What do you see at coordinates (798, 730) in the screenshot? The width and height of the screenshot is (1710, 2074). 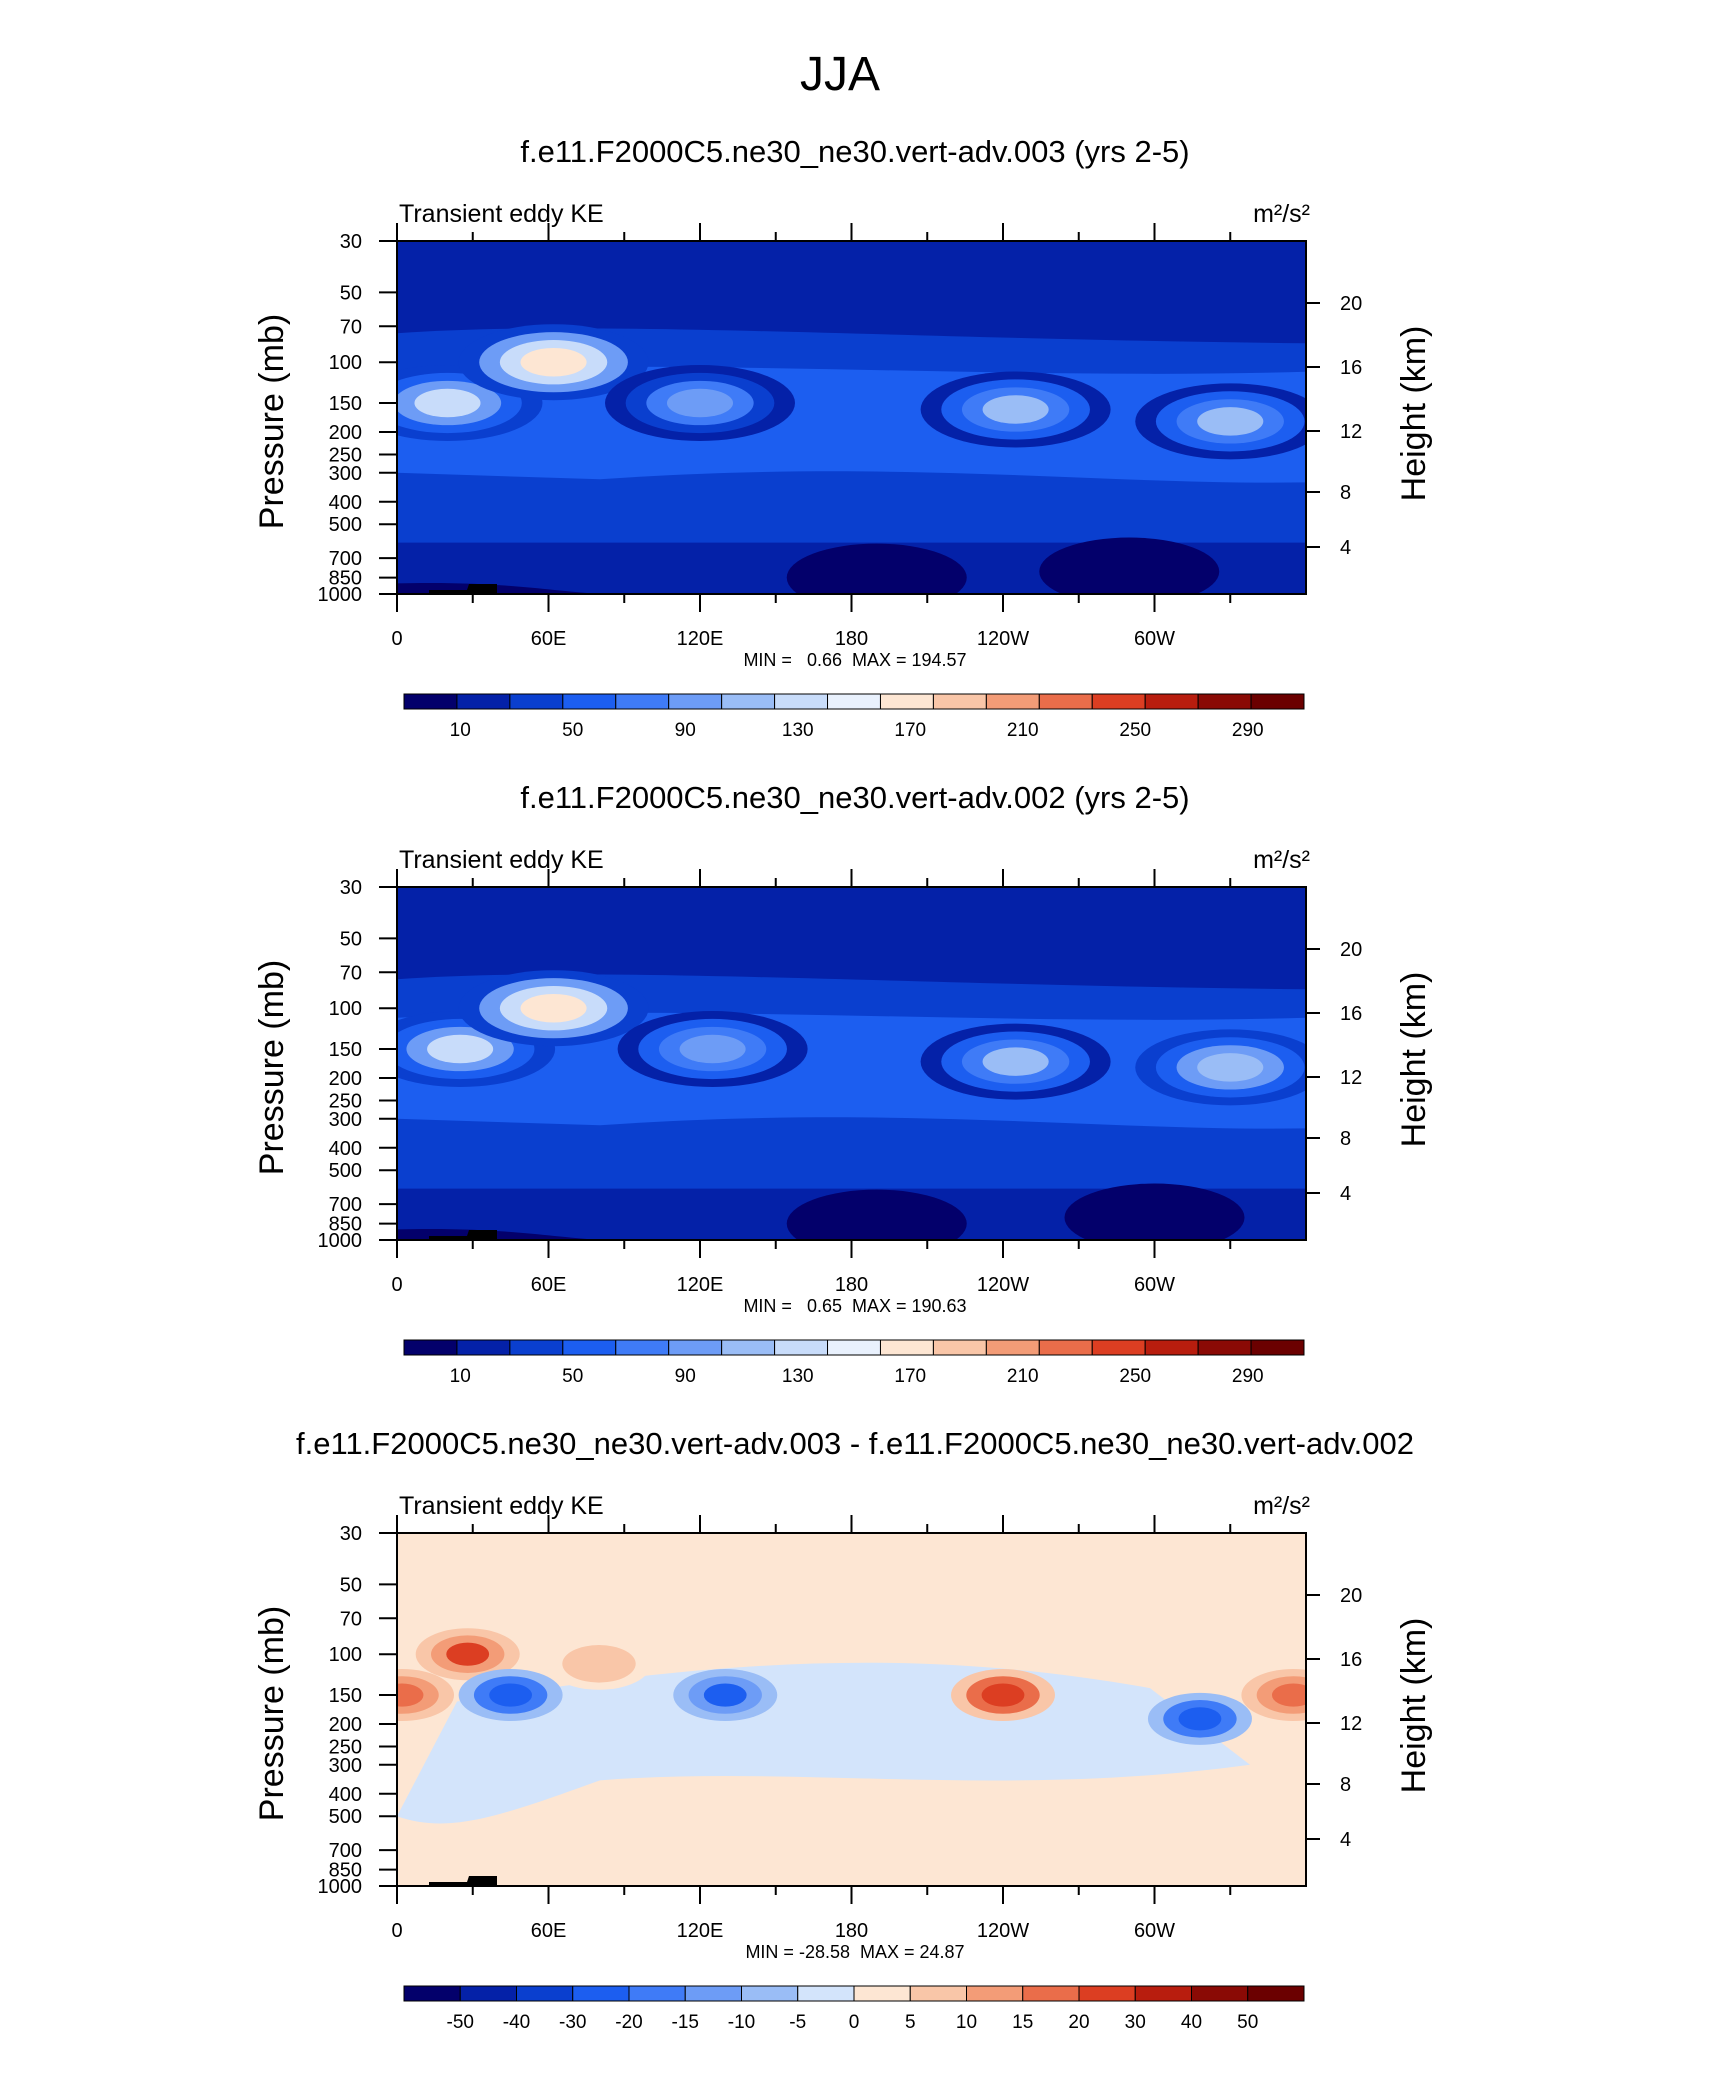 I see `colorbar-label: 130` at bounding box center [798, 730].